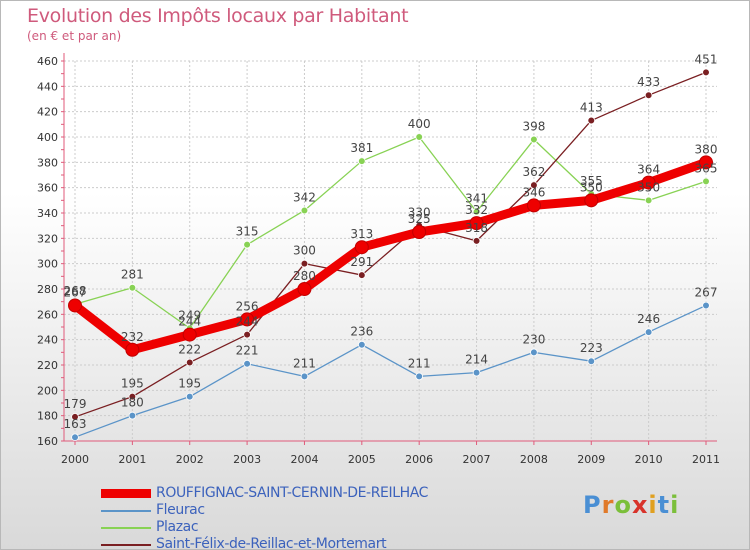  What do you see at coordinates (649, 459) in the screenshot?
I see `x-tick-label: 2010` at bounding box center [649, 459].